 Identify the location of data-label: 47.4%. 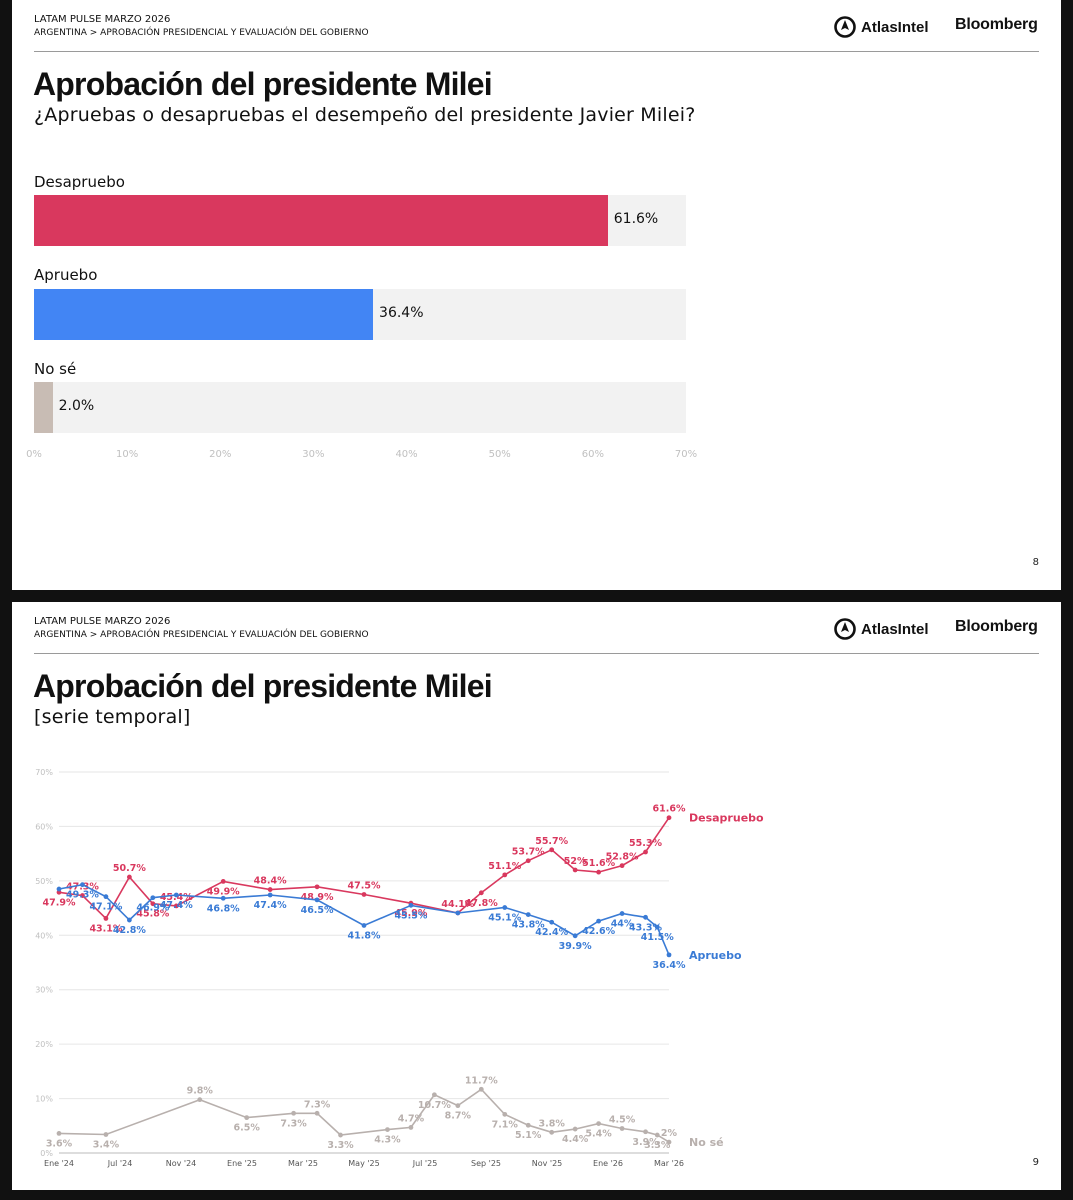
(176, 905).